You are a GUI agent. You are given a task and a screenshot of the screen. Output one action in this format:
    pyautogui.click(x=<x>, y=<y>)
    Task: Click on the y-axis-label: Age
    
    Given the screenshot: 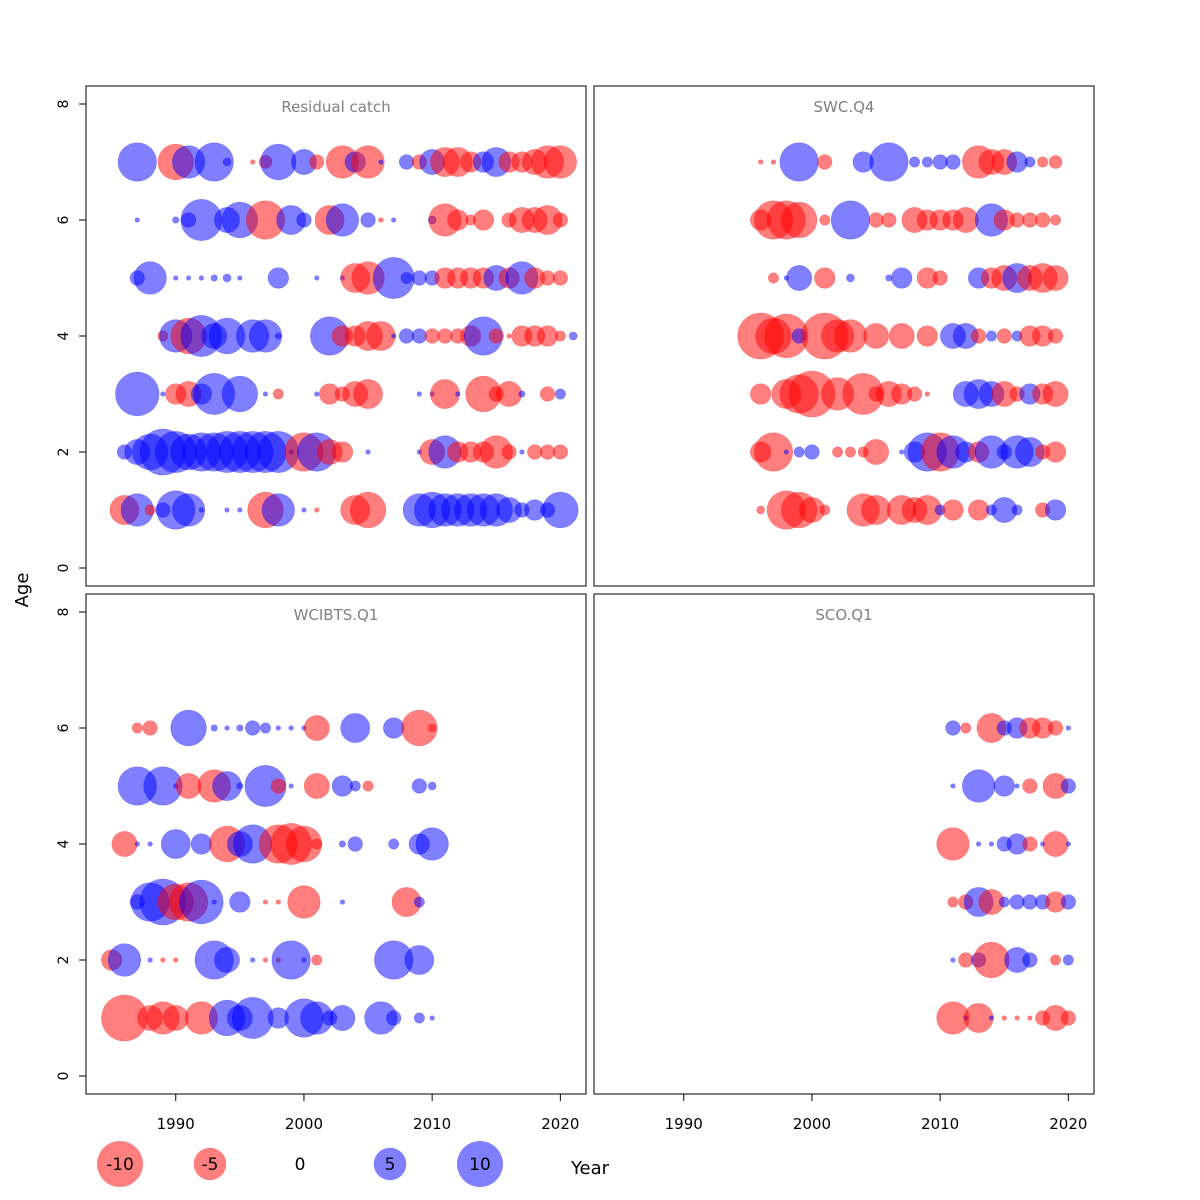 What is the action you would take?
    pyautogui.click(x=22, y=590)
    